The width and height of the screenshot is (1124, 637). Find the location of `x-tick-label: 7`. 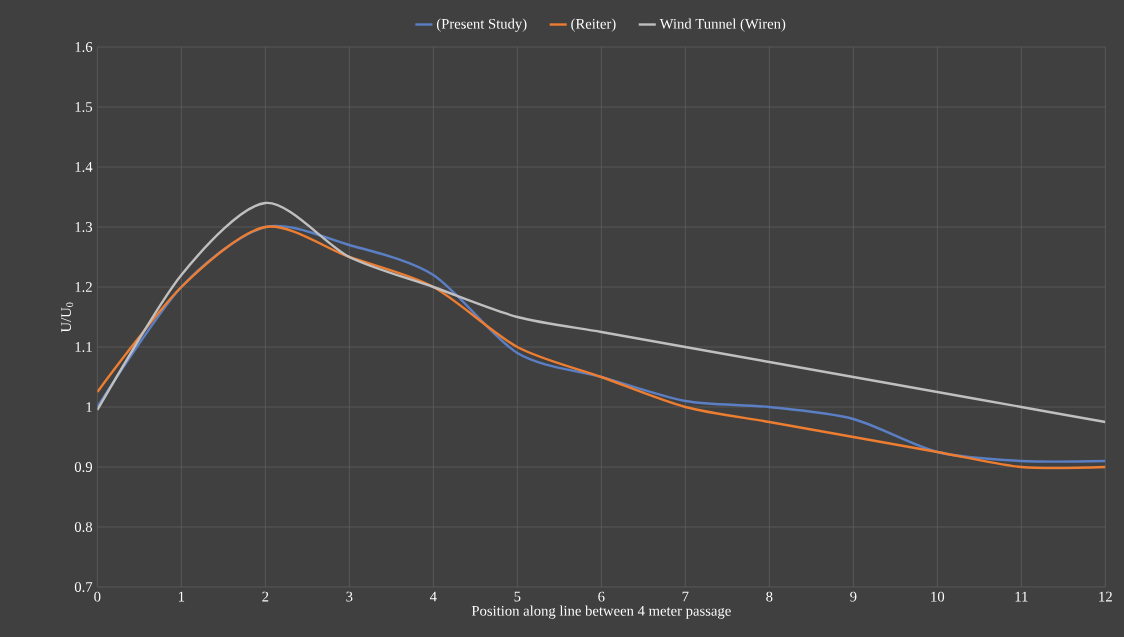

x-tick-label: 7 is located at coordinates (685, 596).